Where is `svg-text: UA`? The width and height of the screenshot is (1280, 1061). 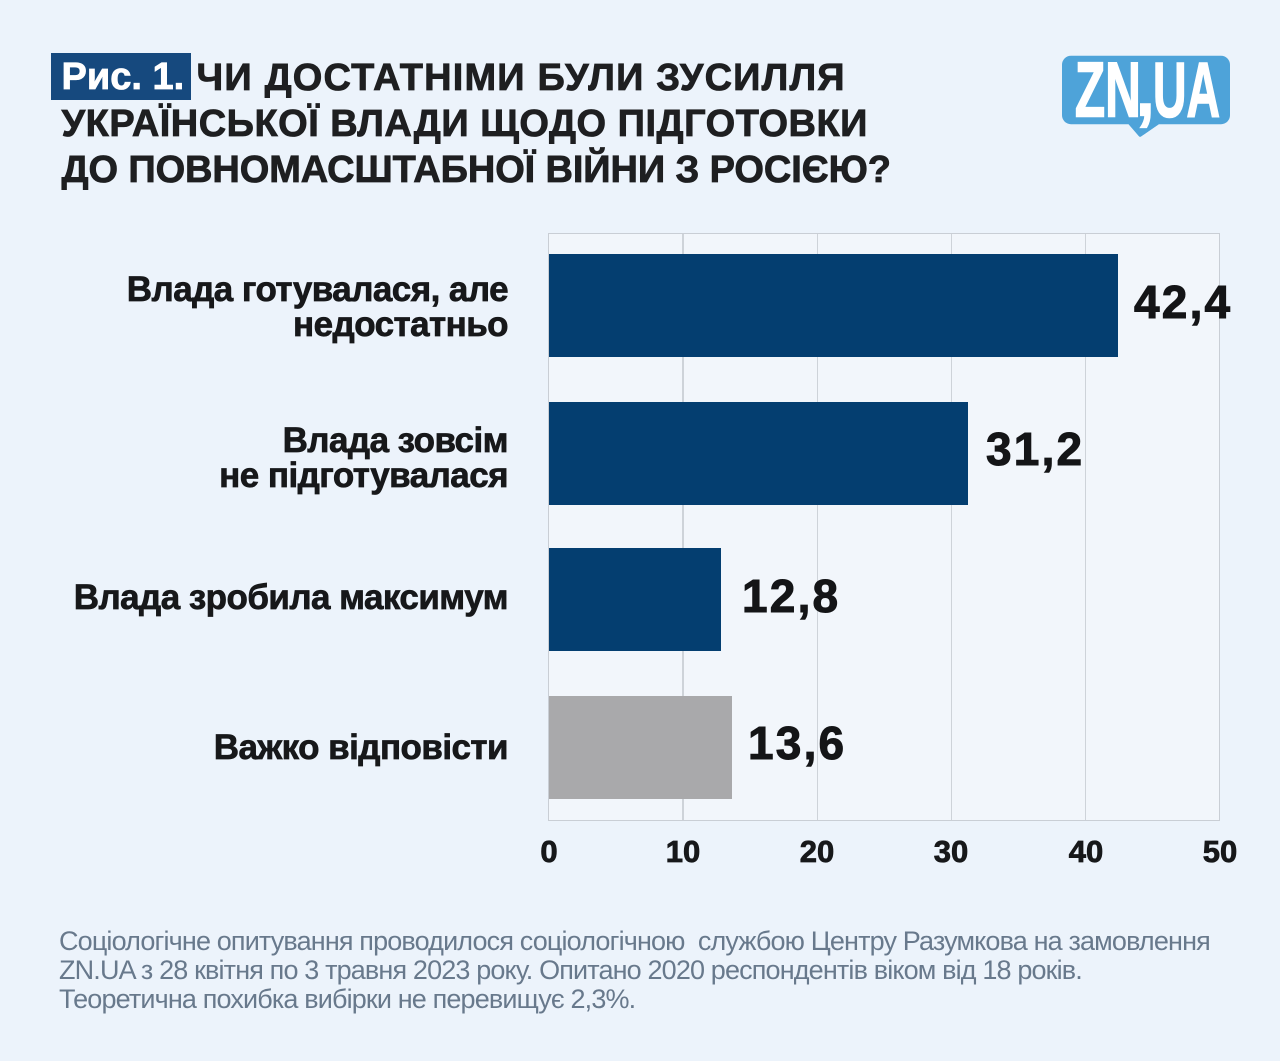 svg-text: UA is located at coordinates (1186, 94).